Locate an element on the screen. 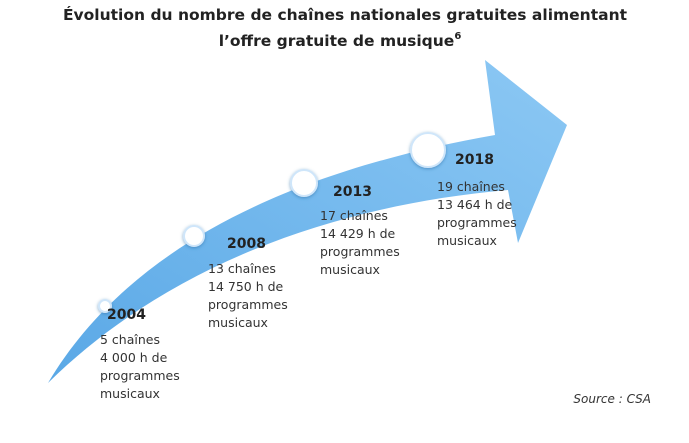 The height and width of the screenshot is (443, 689). milestone-year: 2013 is located at coordinates (352, 192).